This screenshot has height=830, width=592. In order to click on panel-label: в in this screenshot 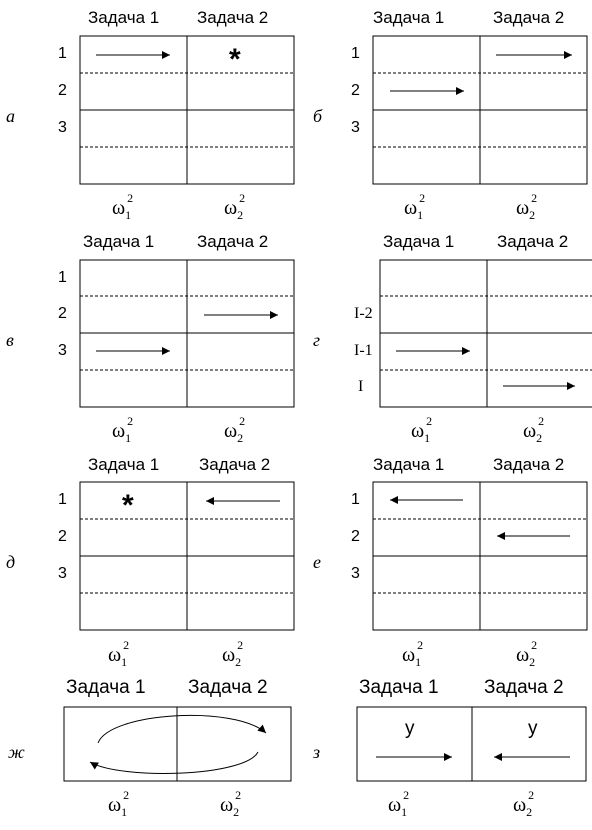, I will do `click(10, 340)`.